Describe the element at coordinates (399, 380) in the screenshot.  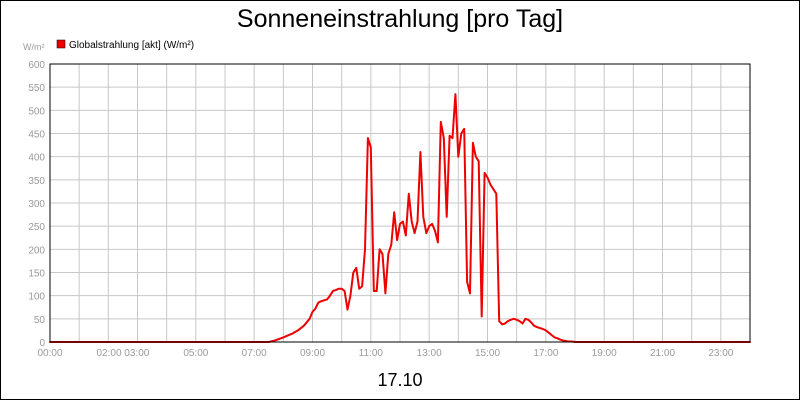
I see `date-label: 17.10` at that location.